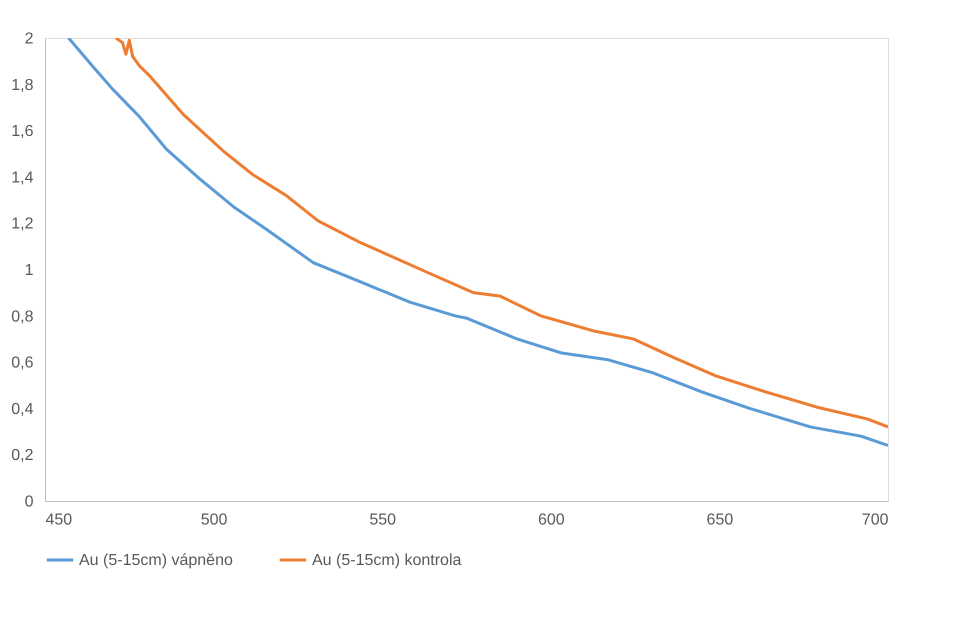 Image resolution: width=957 pixels, height=618 pixels. What do you see at coordinates (387, 560) in the screenshot?
I see `legend-label: Au (5-15cm) kontrola` at bounding box center [387, 560].